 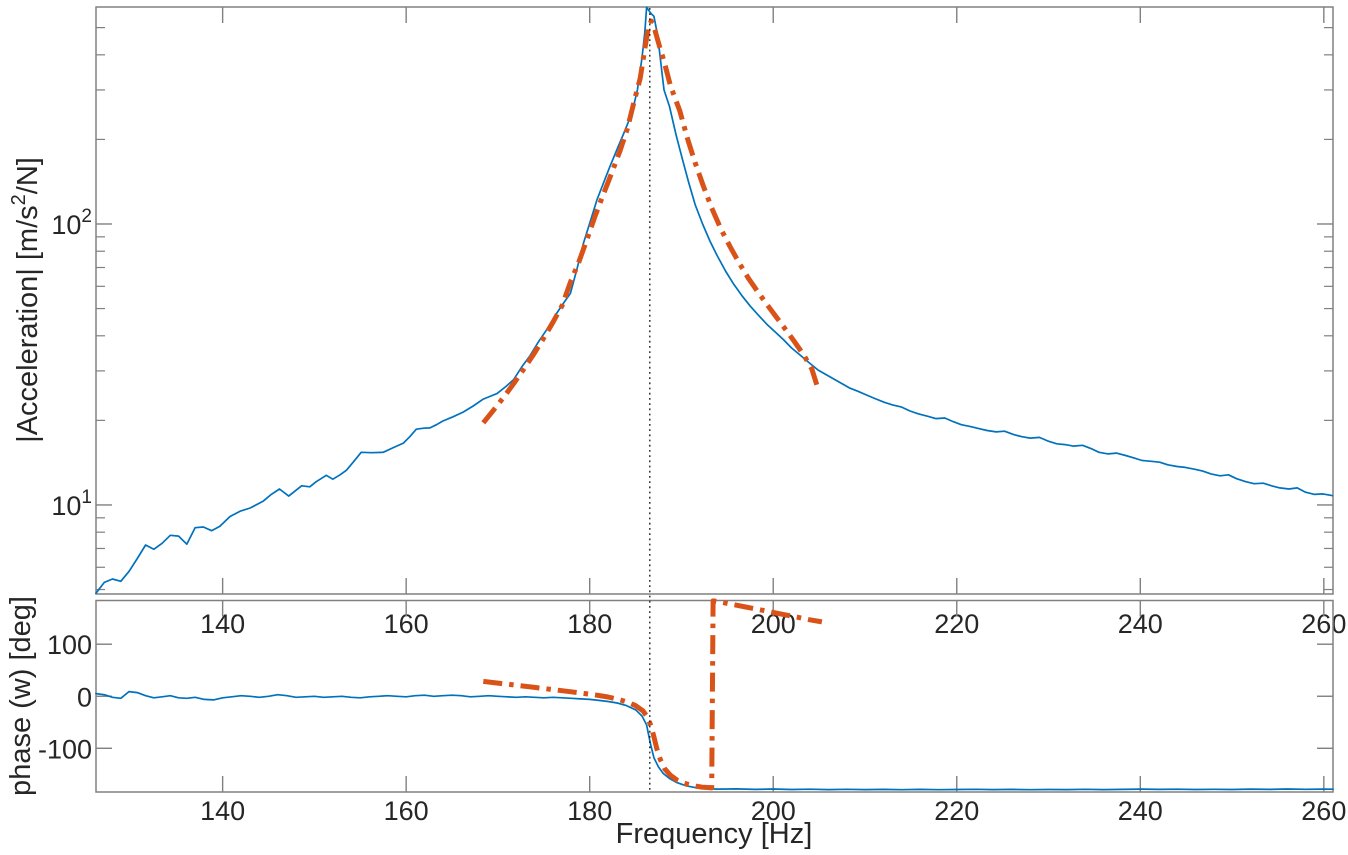 I want to click on phase-x-tick-label: 220, so click(x=956, y=811).